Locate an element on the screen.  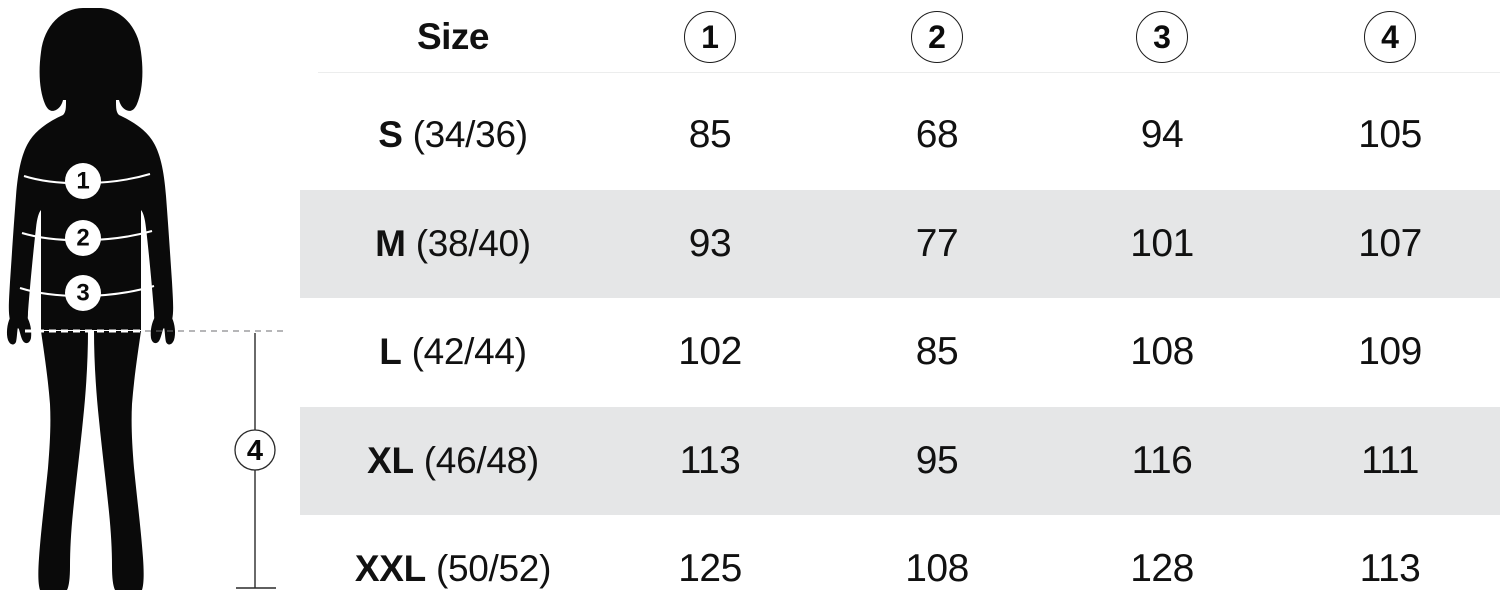
measure-value-2: 77 is located at coordinates (937, 243).